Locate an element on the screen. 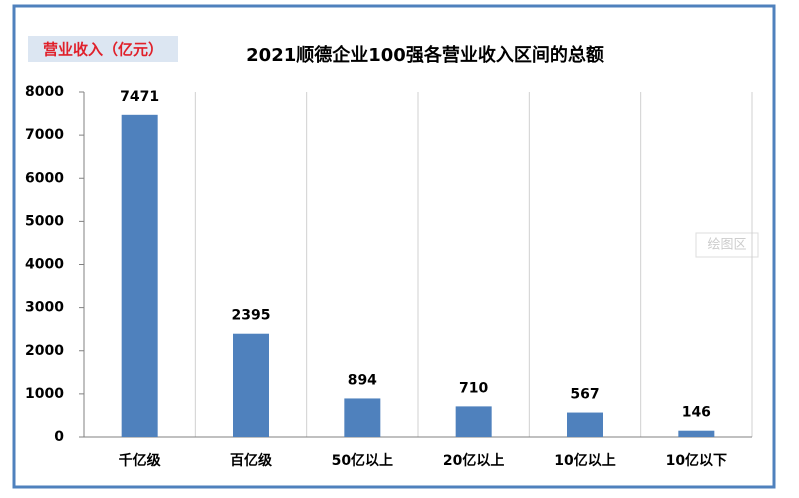  chart-title: 2021顺德企业100强各营业收入区间的总额 is located at coordinates (425, 55).